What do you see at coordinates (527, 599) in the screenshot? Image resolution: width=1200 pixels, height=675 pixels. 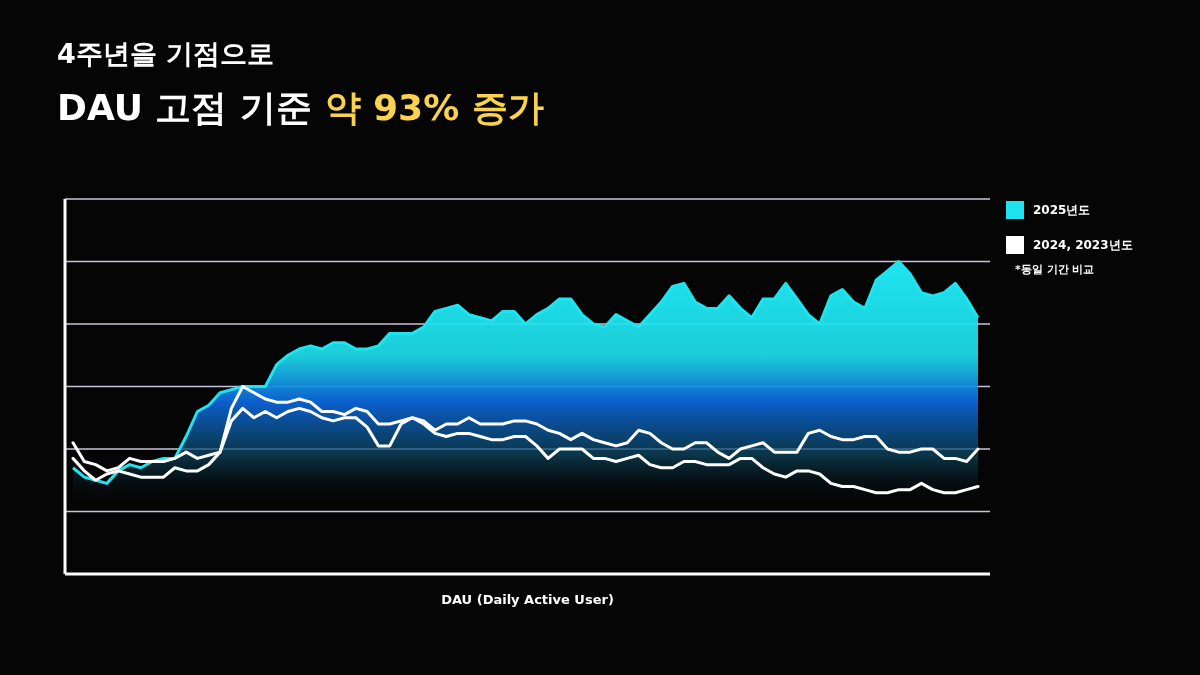 I see `x-axis-title: DAU (Daily Active User)` at bounding box center [527, 599].